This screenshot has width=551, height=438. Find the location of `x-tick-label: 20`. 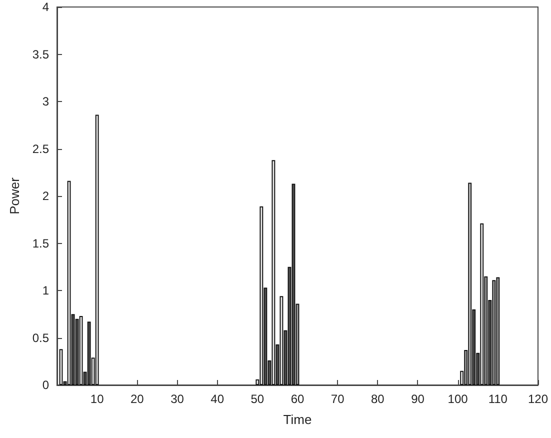

x-tick-label: 20 is located at coordinates (137, 399).